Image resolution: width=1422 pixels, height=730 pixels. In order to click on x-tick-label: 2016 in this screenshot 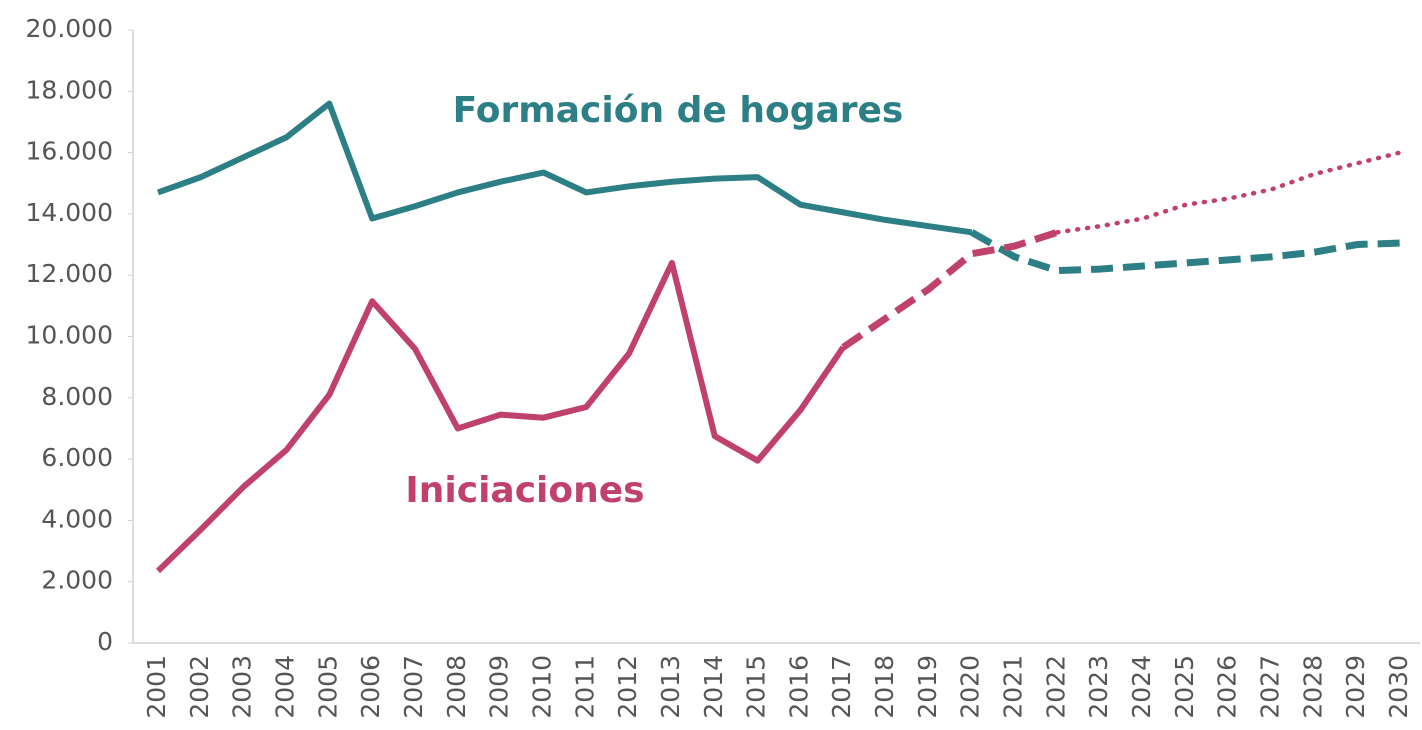, I will do `click(798, 687)`.